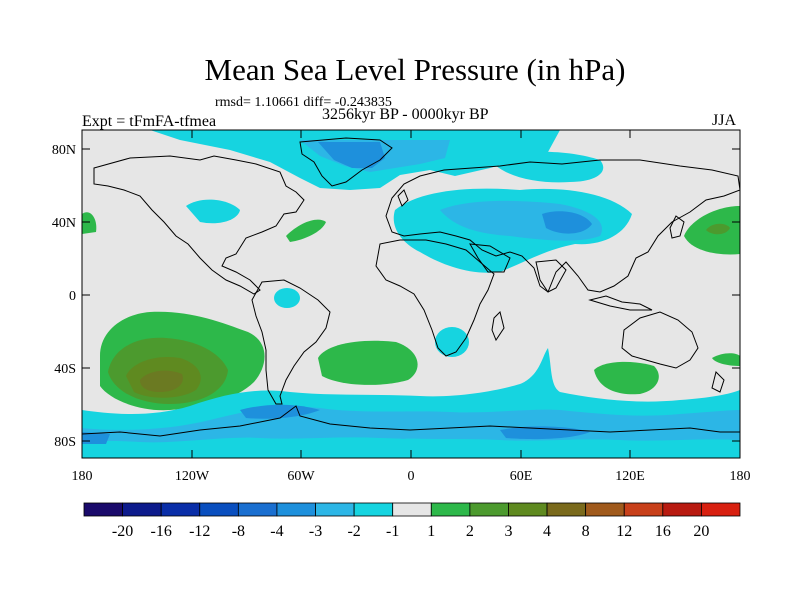 This screenshot has height=600, width=800. What do you see at coordinates (301, 476) in the screenshot?
I see `lon-label-60w: 60W` at bounding box center [301, 476].